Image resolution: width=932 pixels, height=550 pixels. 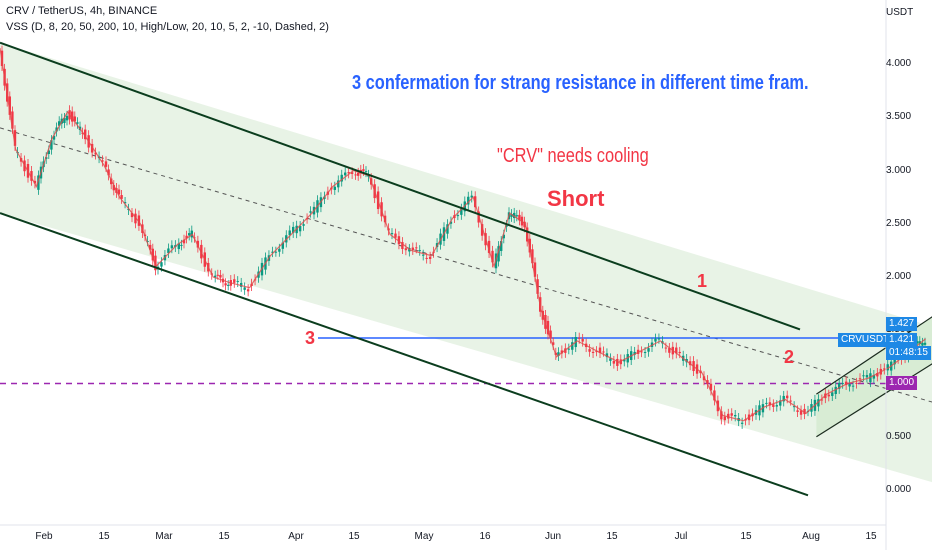 What do you see at coordinates (899, 170) in the screenshot?
I see `price-tick: 3.000` at bounding box center [899, 170].